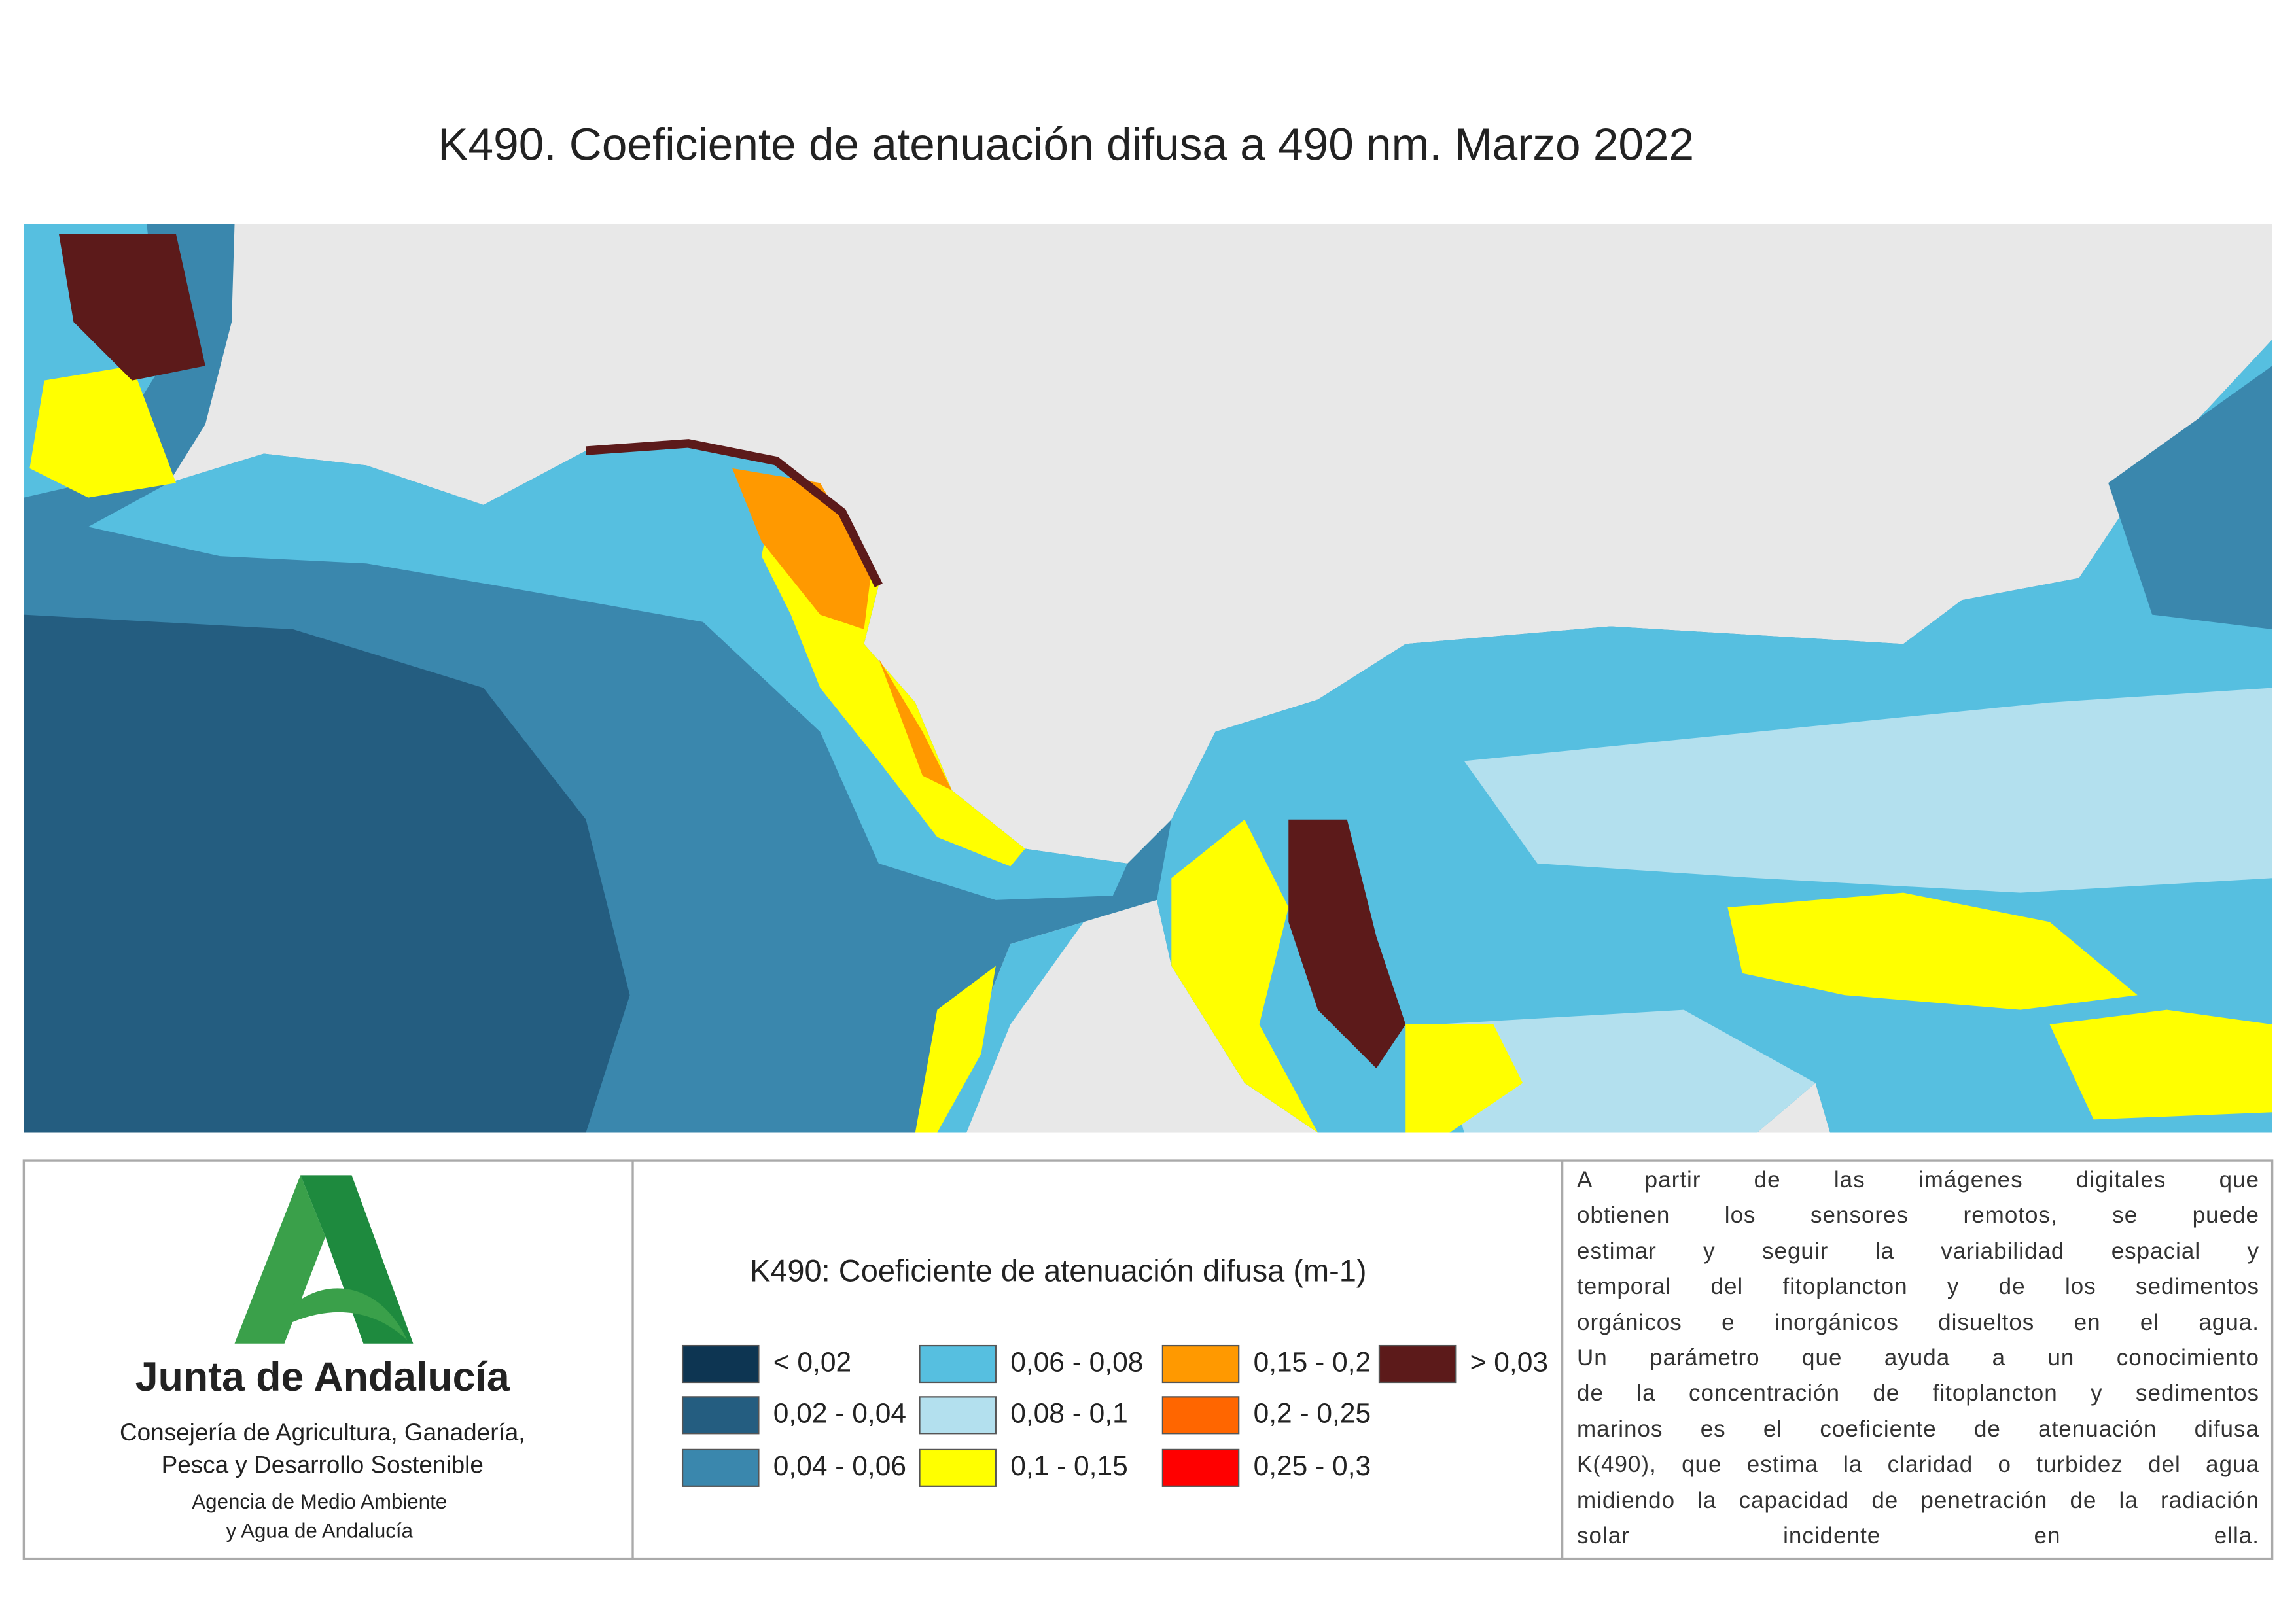  What do you see at coordinates (1918, 1535) in the screenshot?
I see `description-line: solar incidente en ella.` at bounding box center [1918, 1535].